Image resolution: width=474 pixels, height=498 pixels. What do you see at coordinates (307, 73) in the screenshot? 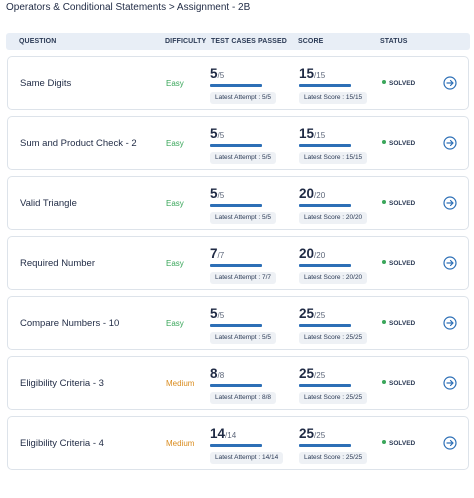
I see `score-value: 15` at bounding box center [307, 73].